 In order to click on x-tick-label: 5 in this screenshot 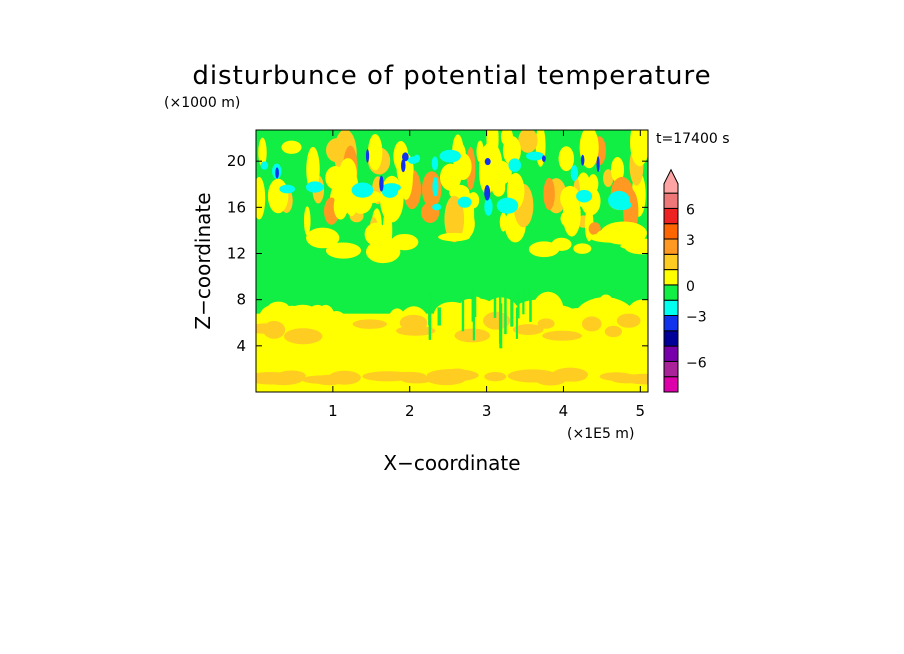, I will do `click(641, 411)`.